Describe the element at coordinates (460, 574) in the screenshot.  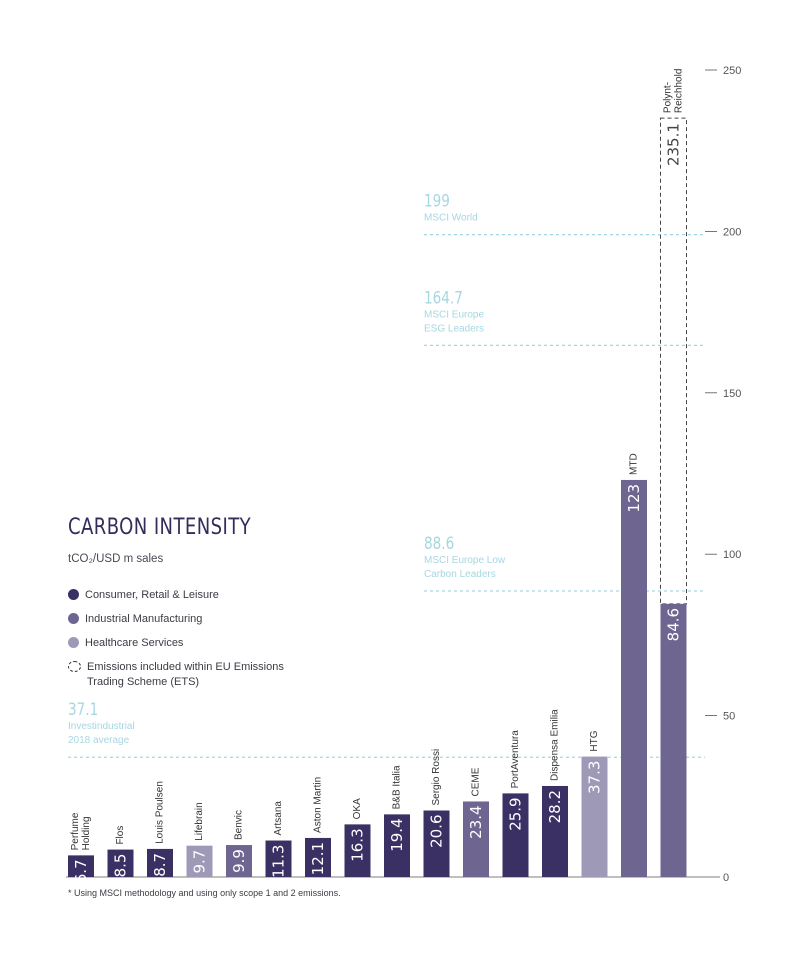
I see `reference-label: Carbon Leaders` at that location.